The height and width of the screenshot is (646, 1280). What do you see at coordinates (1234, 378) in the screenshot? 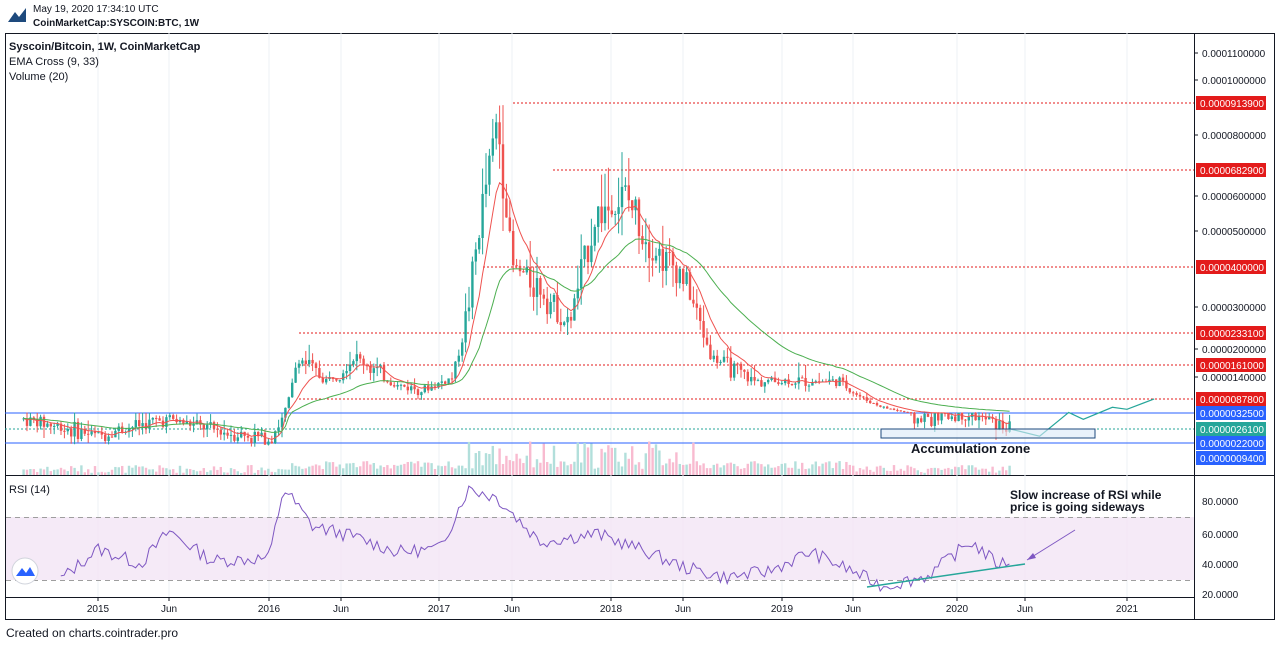
I see `price-tick-label: 0.0000140000` at bounding box center [1234, 378].